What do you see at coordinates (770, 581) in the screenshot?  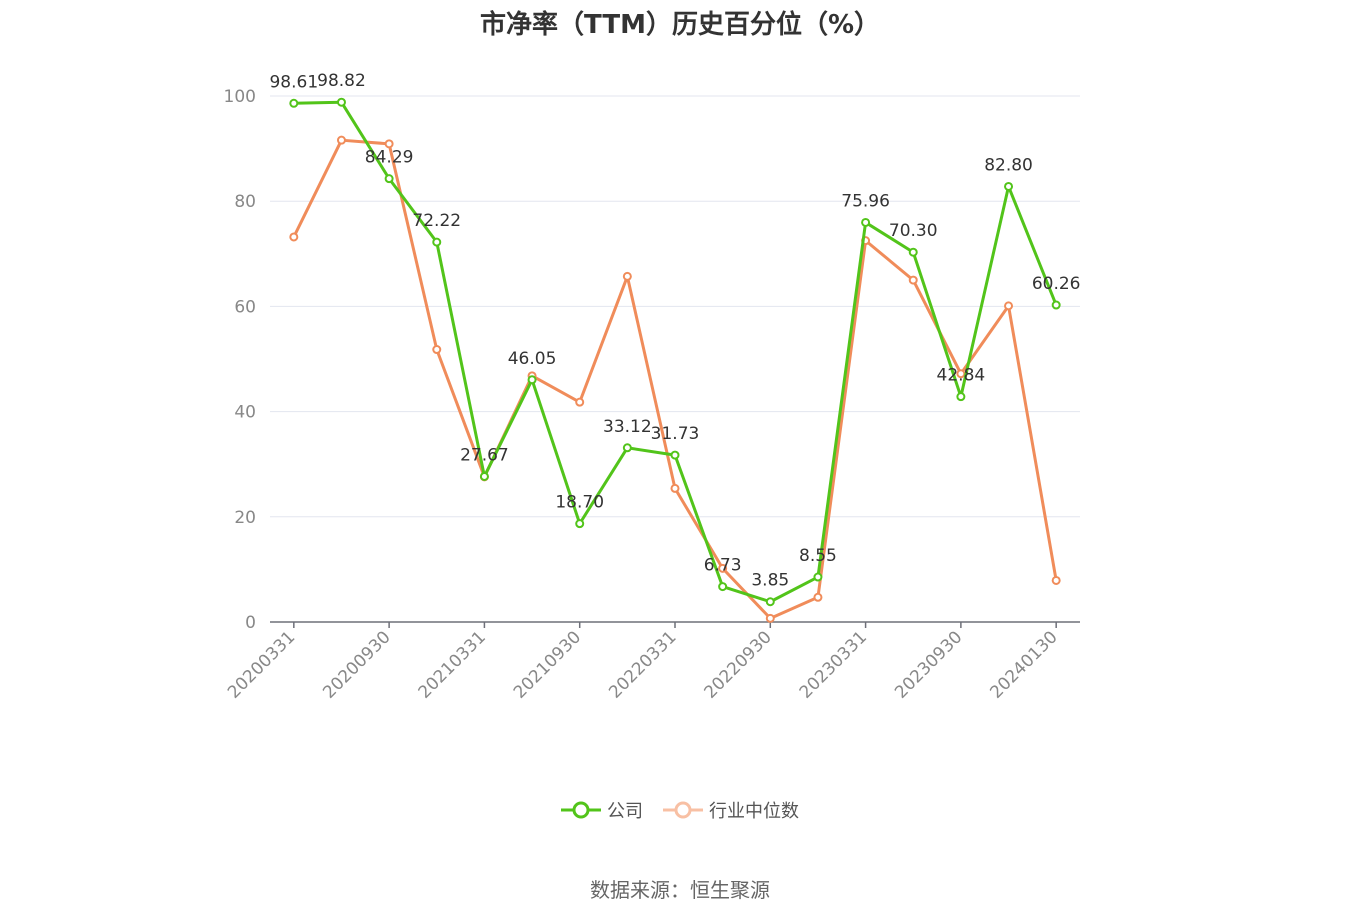 I see `data-label: 3.85` at bounding box center [770, 581].